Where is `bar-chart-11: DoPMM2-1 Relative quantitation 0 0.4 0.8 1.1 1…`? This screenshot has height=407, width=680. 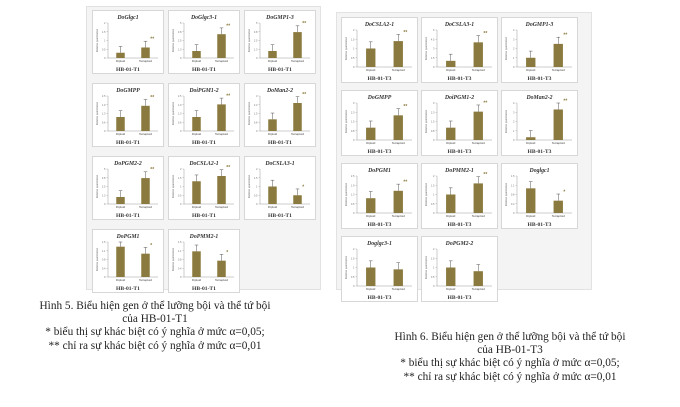 bar-chart-11: DoPMM2-1 Relative quantitation 0 0.4 0.8 1.1 1… is located at coordinates (202, 263).